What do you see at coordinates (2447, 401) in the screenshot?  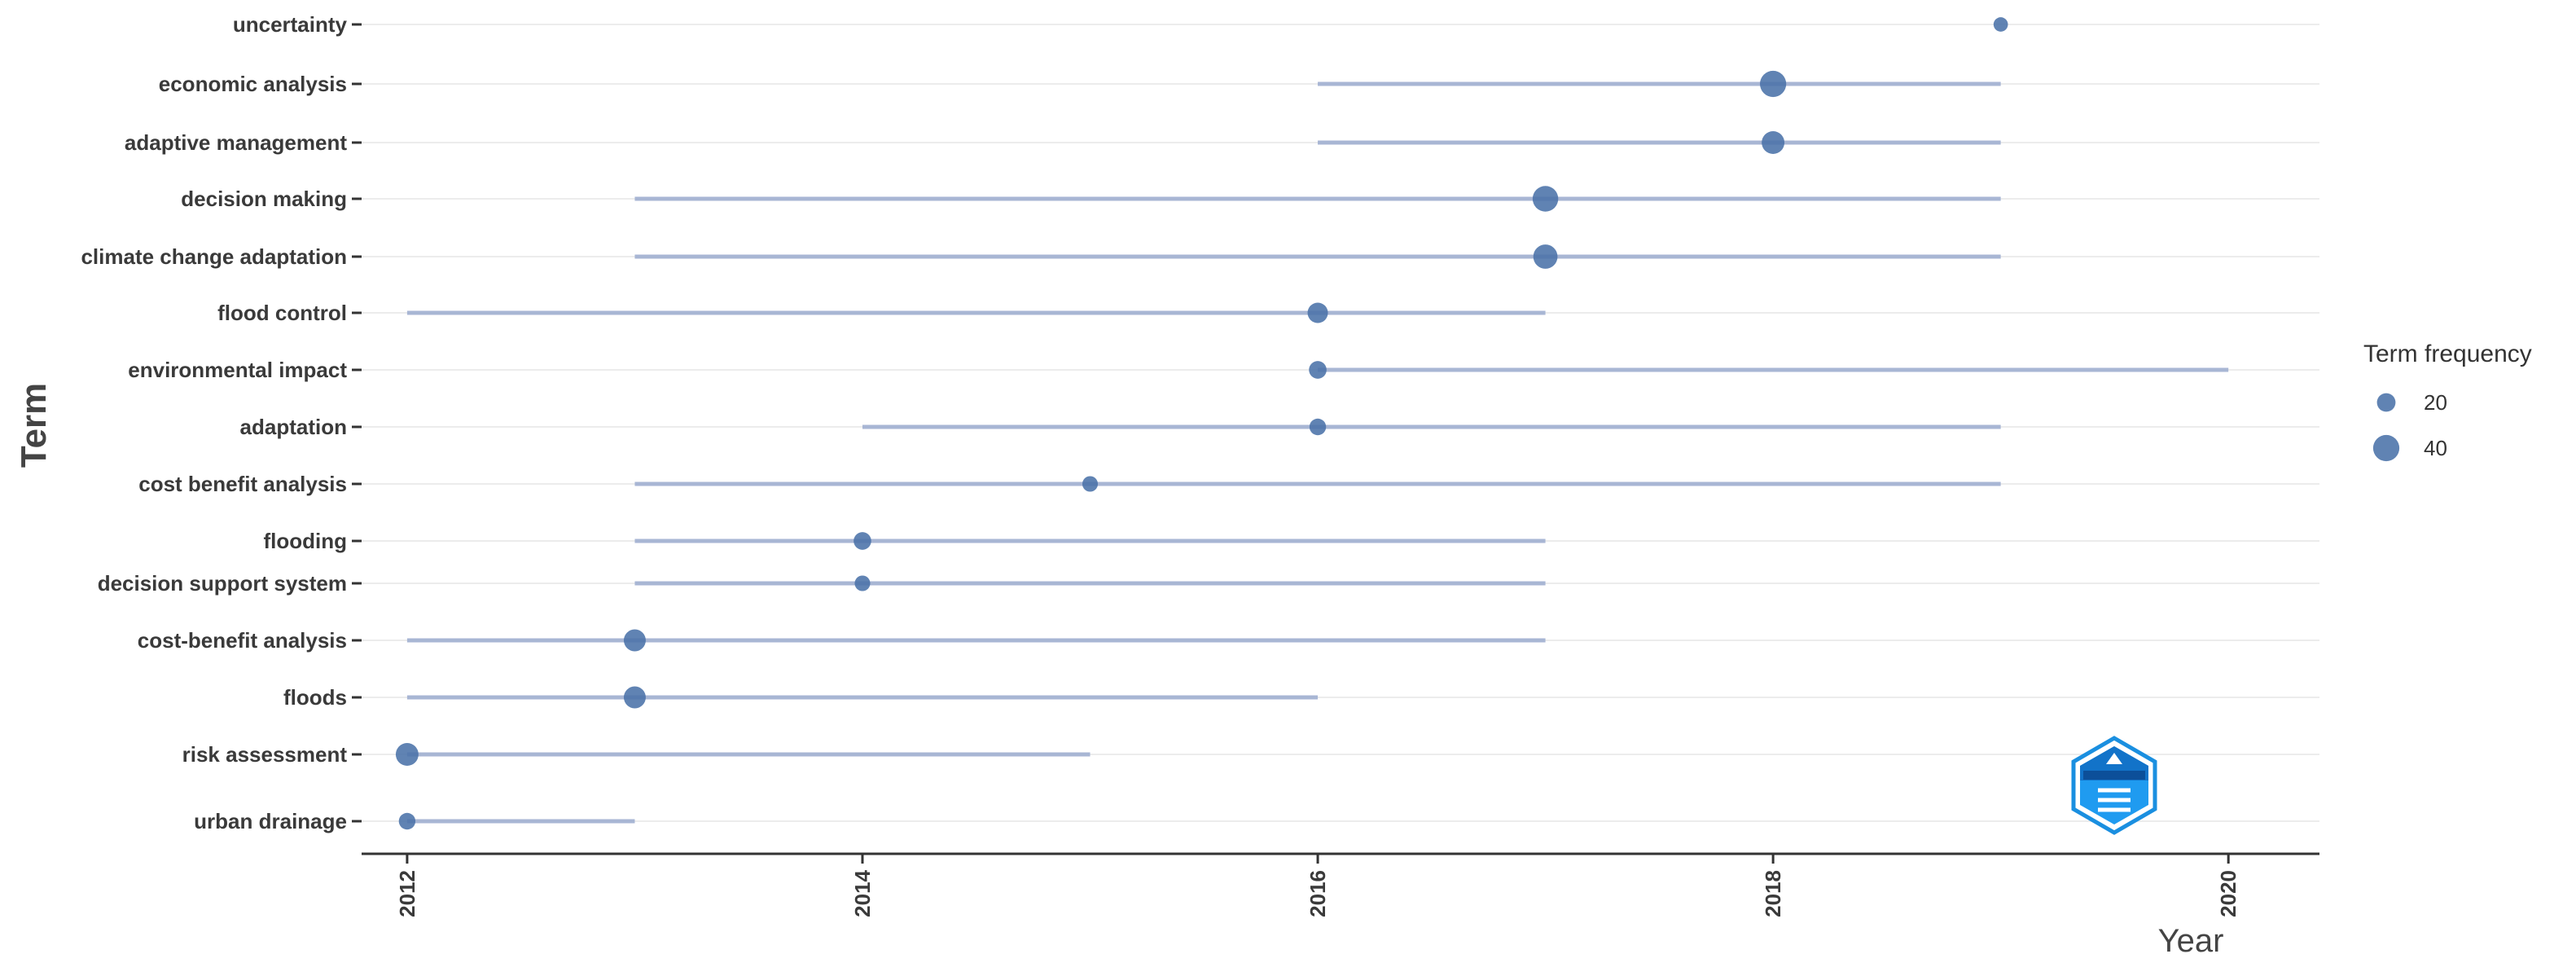 I see `legend: Term frequency 20 40` at bounding box center [2447, 401].